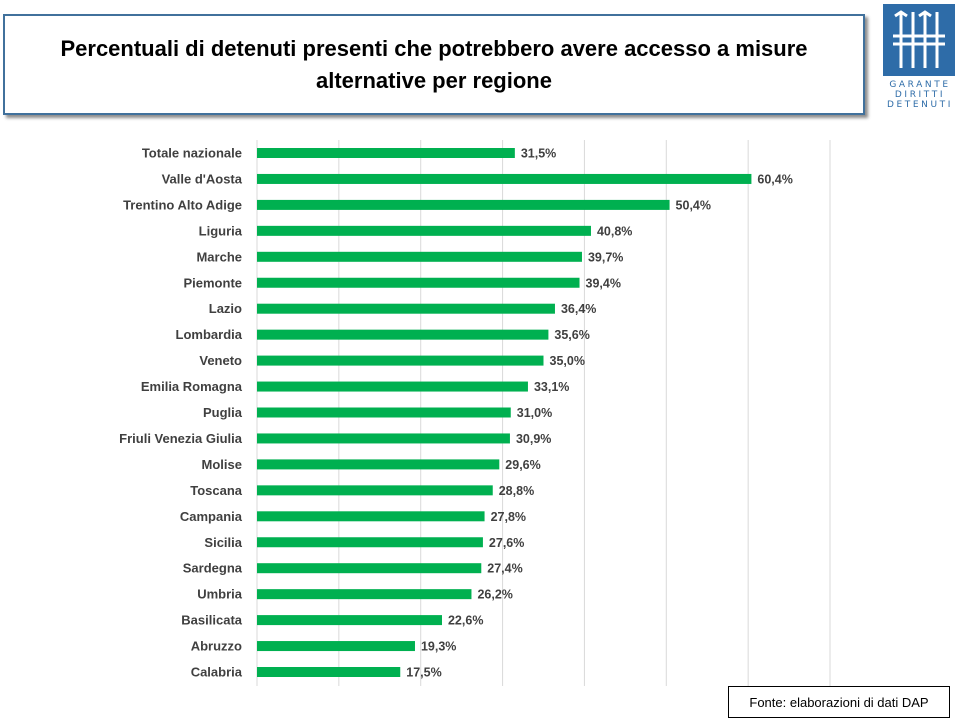  What do you see at coordinates (221, 230) in the screenshot?
I see `category-label: Liguria` at bounding box center [221, 230].